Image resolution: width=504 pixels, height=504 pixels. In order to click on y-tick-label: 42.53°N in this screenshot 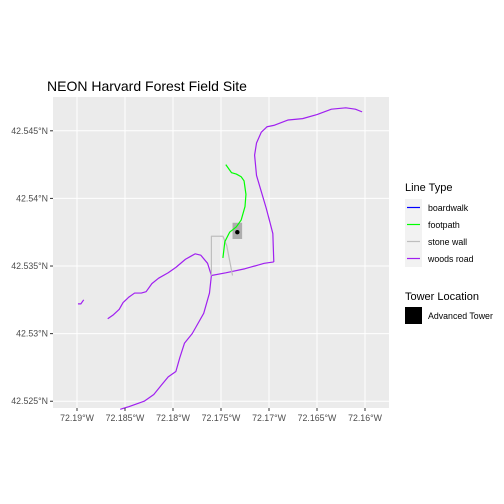, I will do `click(32, 334)`.